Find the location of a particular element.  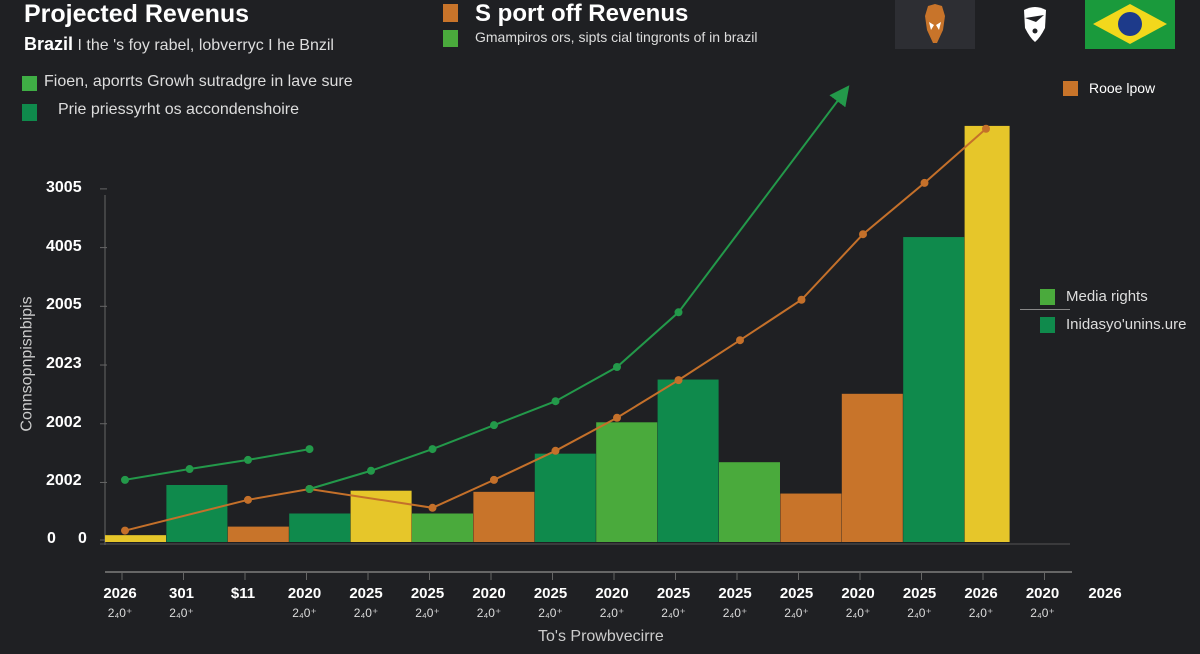

y-tick-label: 4005 is located at coordinates (64, 246).